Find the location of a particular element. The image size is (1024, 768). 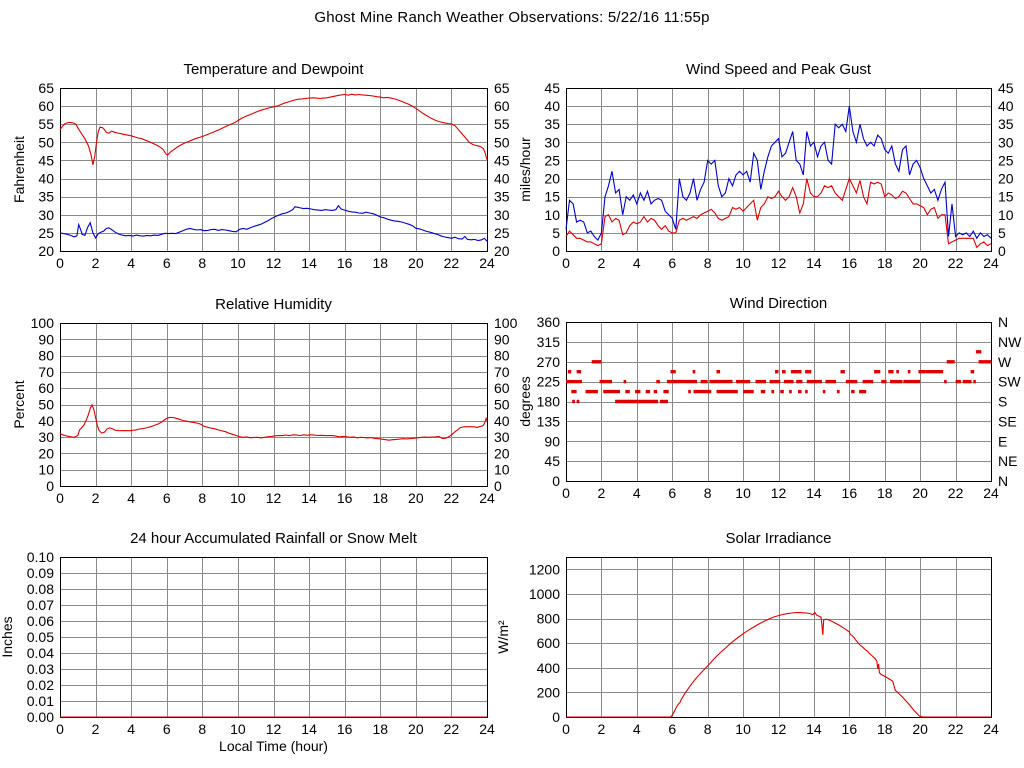

y-tick-label-right: 60 is located at coordinates (502, 106).